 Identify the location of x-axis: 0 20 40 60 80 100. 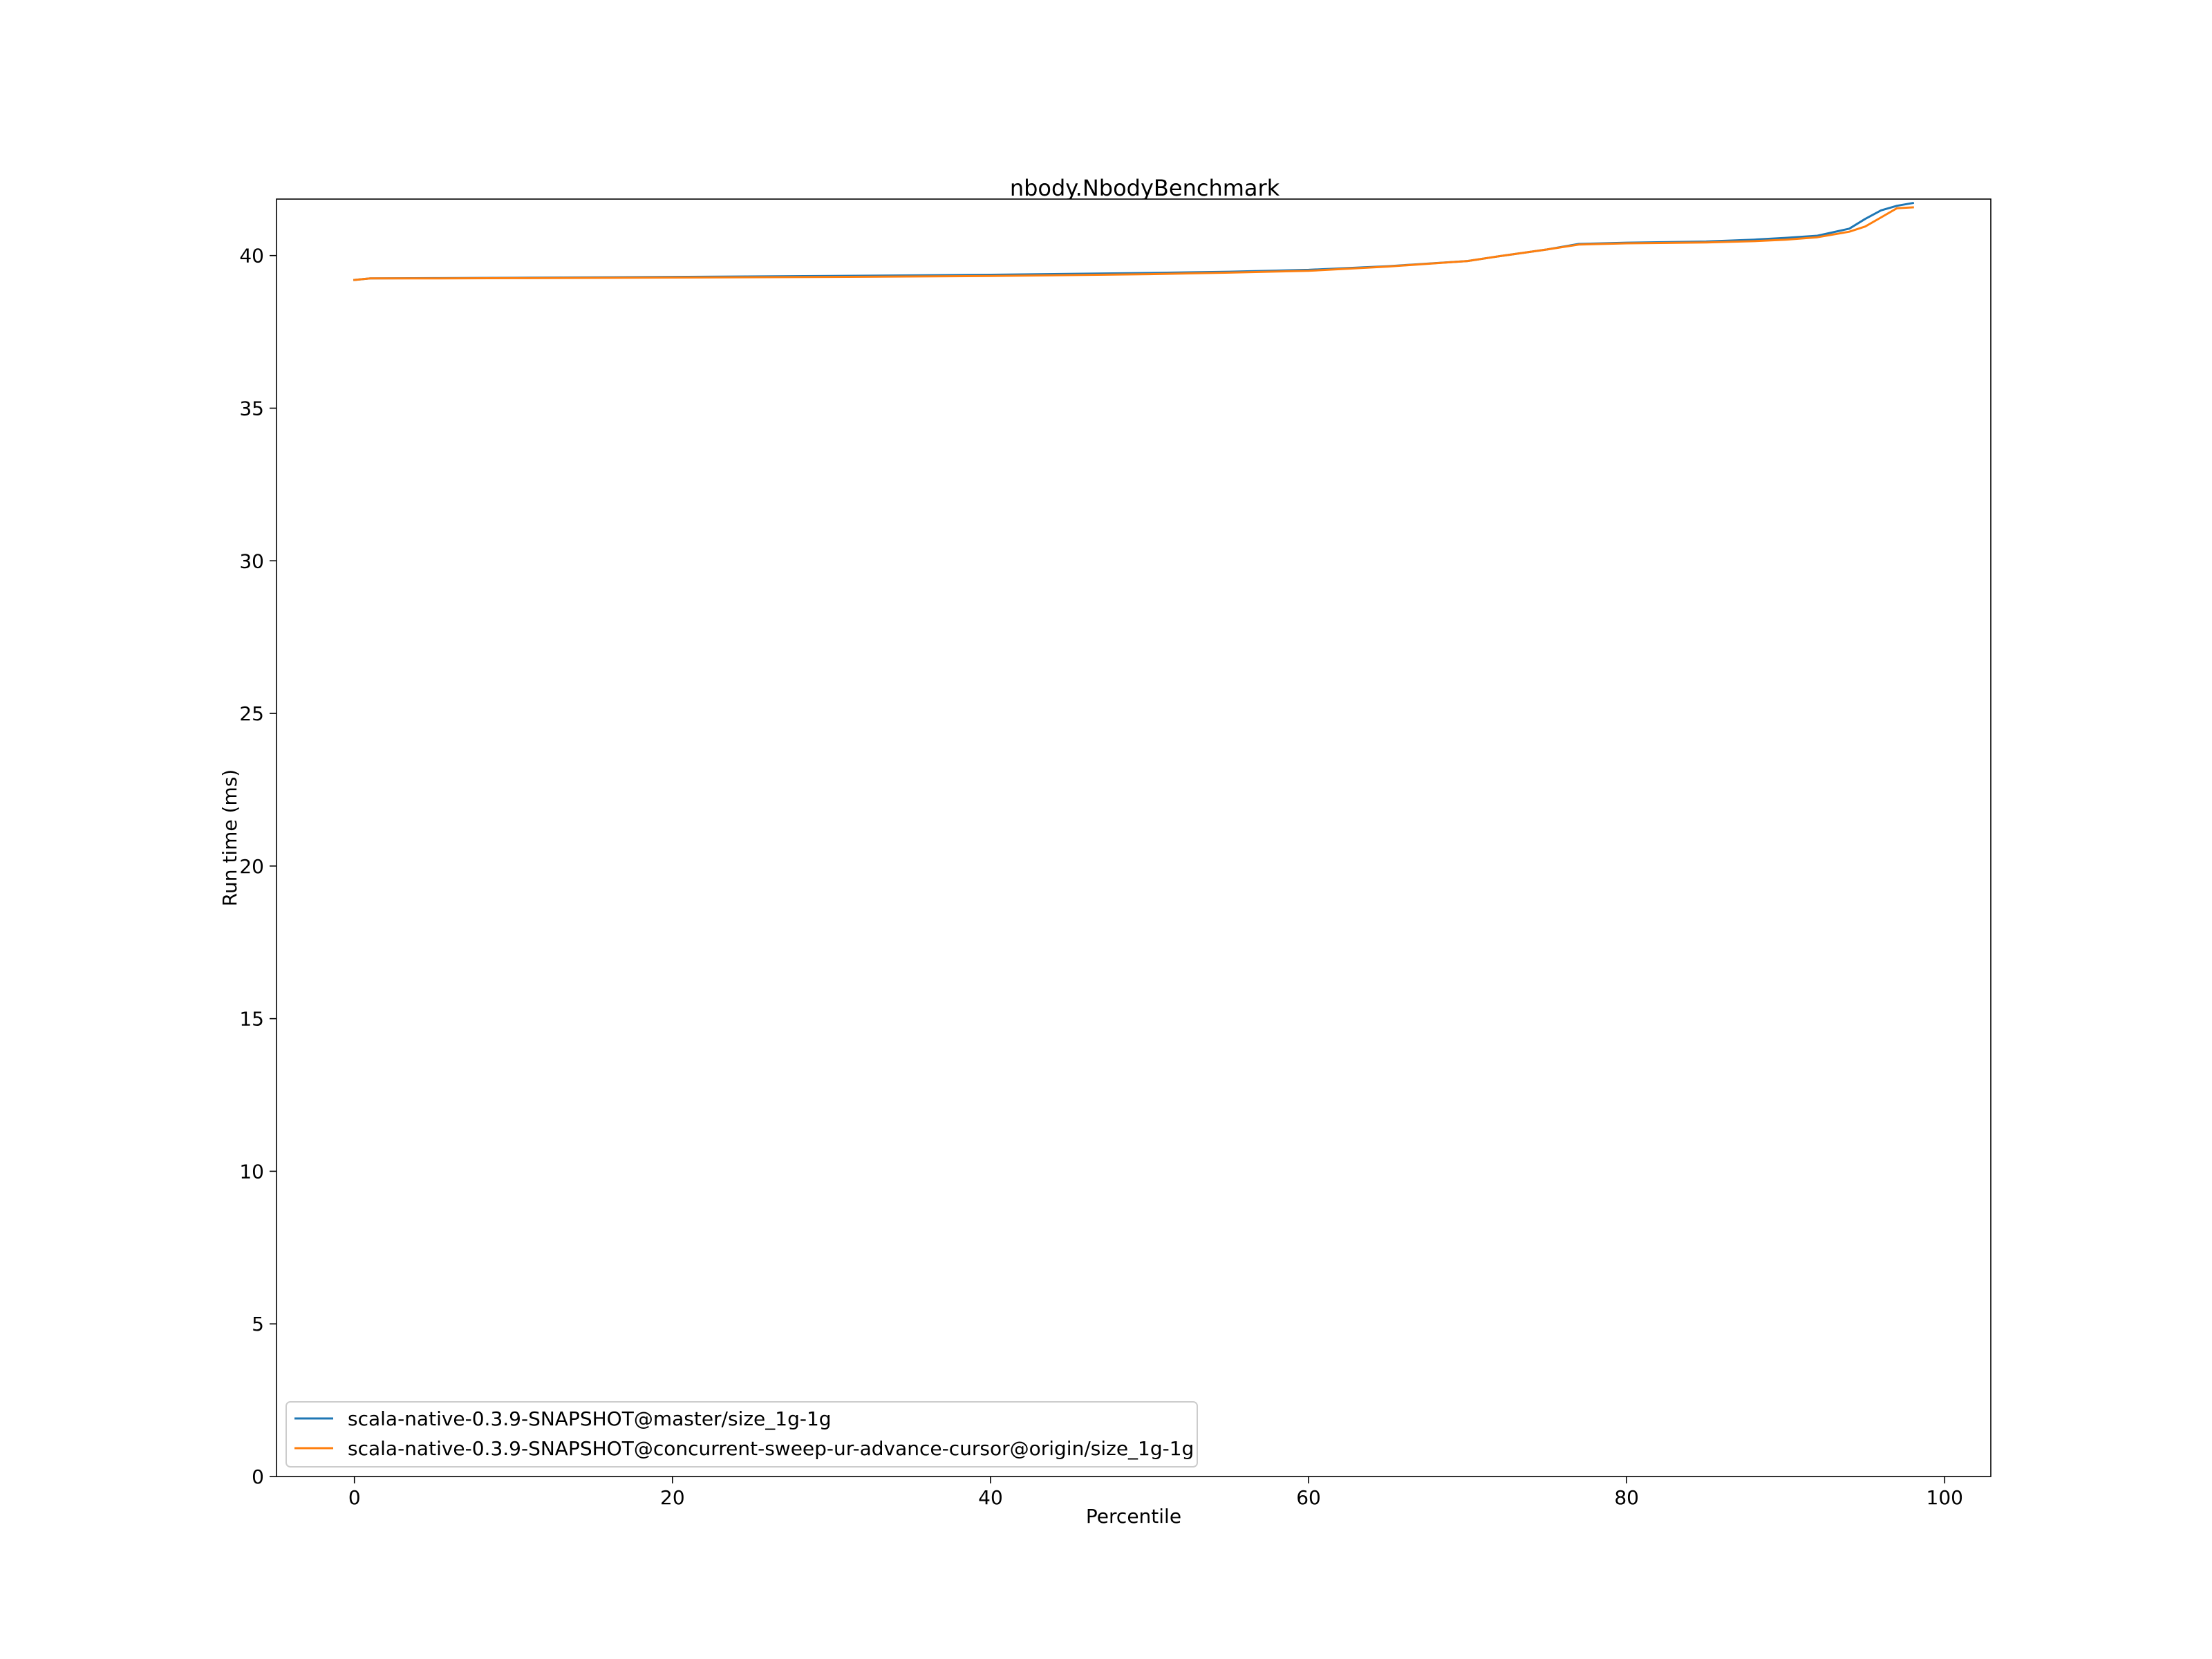
(1155, 1493).